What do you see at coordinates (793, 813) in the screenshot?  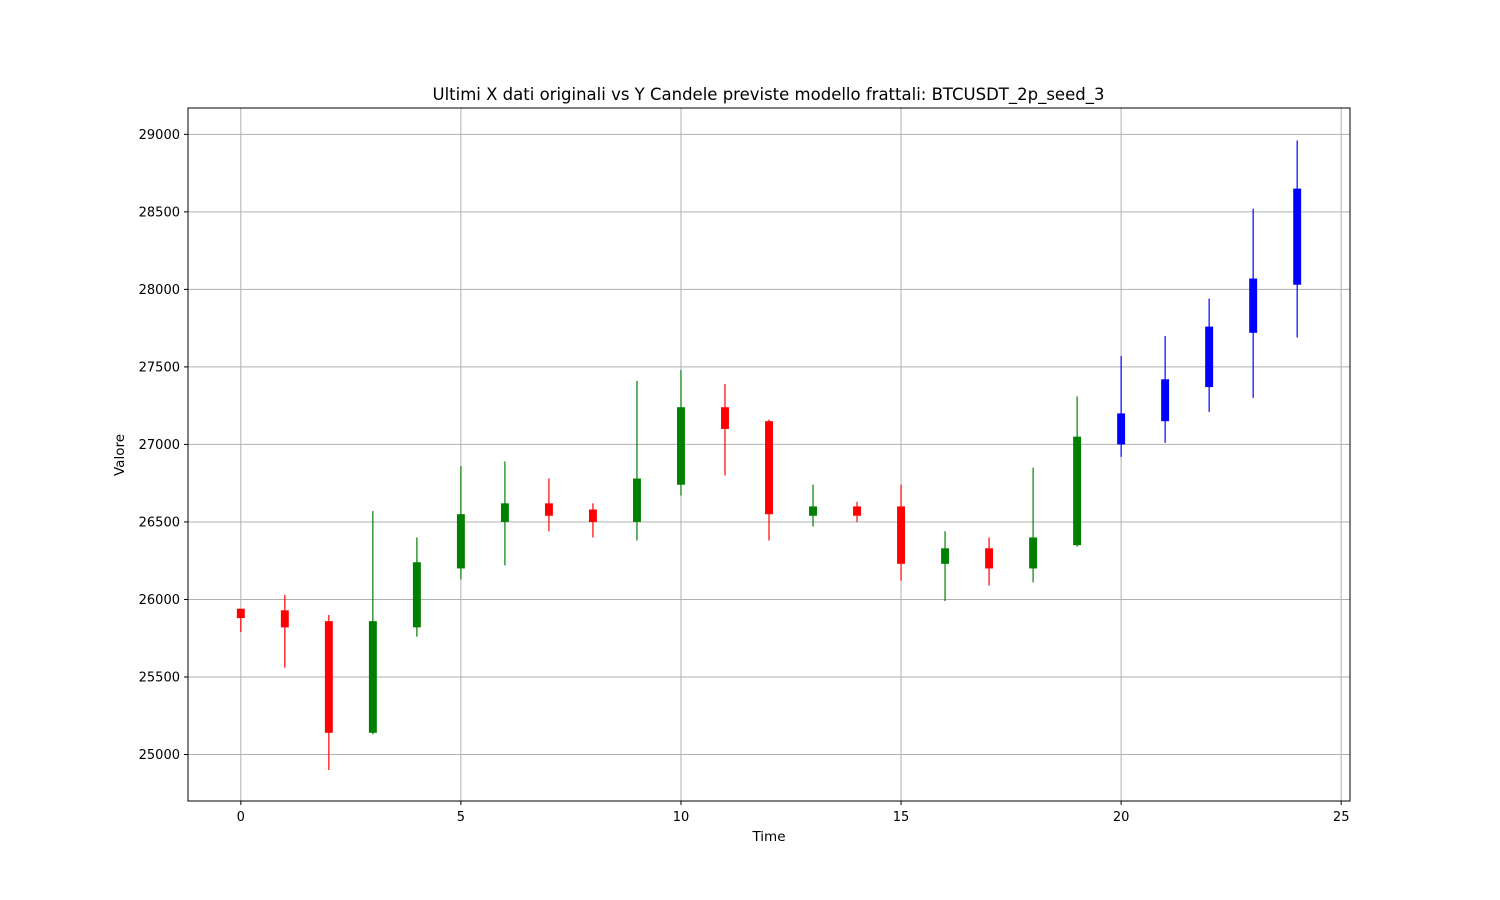 I see `x-axis-ticks: 0 5 10 15 20 25` at bounding box center [793, 813].